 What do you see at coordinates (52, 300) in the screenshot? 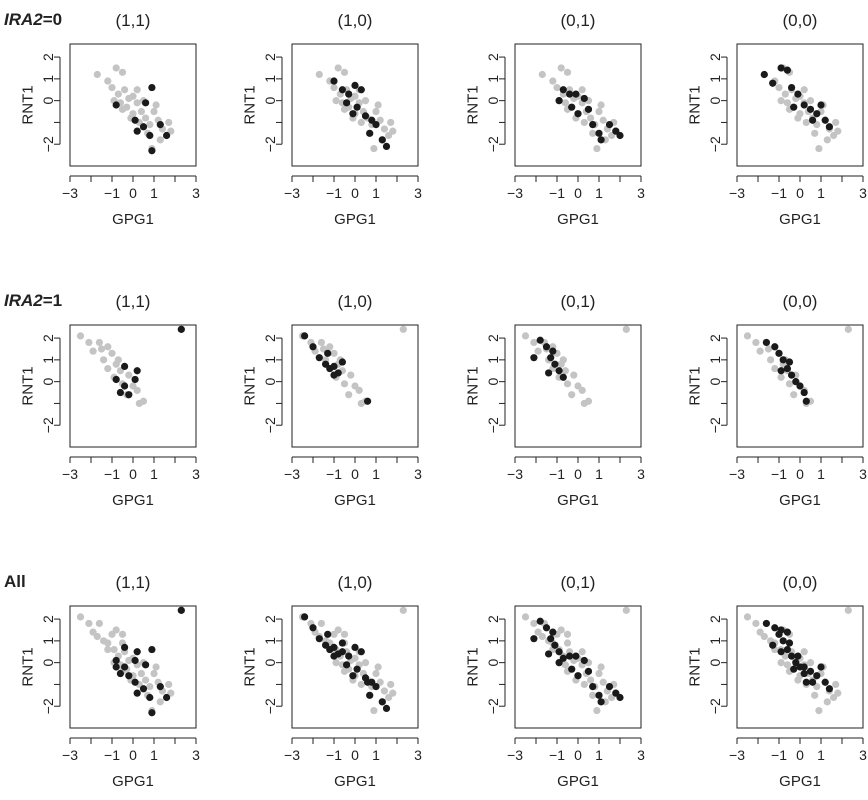
I see `row-label-suffix: =1` at bounding box center [52, 300].